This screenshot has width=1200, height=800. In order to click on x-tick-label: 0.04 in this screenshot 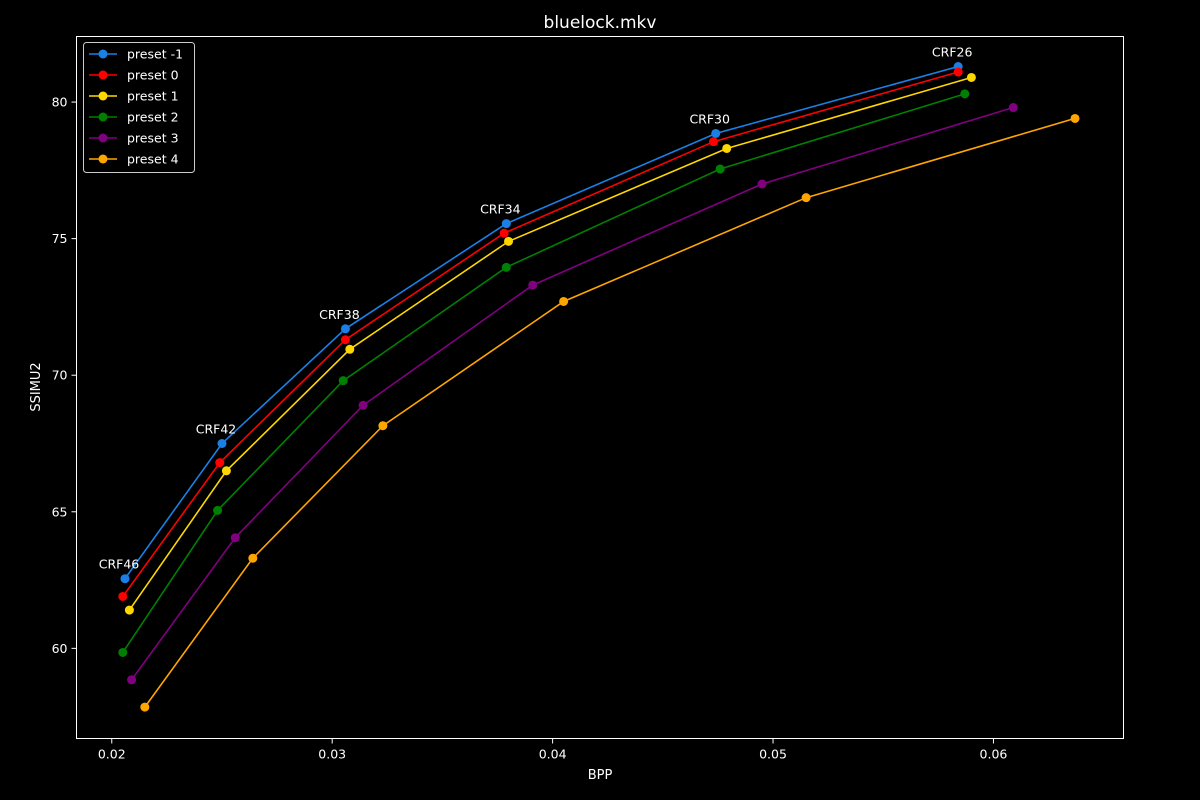, I will do `click(553, 754)`.